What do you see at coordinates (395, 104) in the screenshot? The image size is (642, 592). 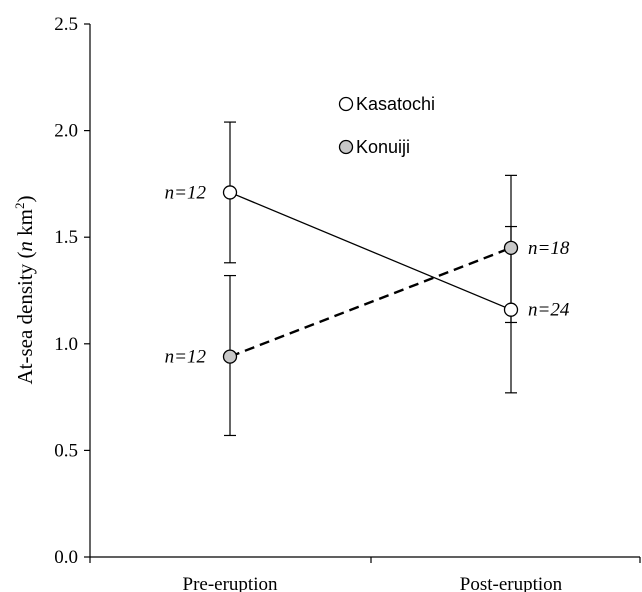 I see `legend-label: Kasatochi` at bounding box center [395, 104].